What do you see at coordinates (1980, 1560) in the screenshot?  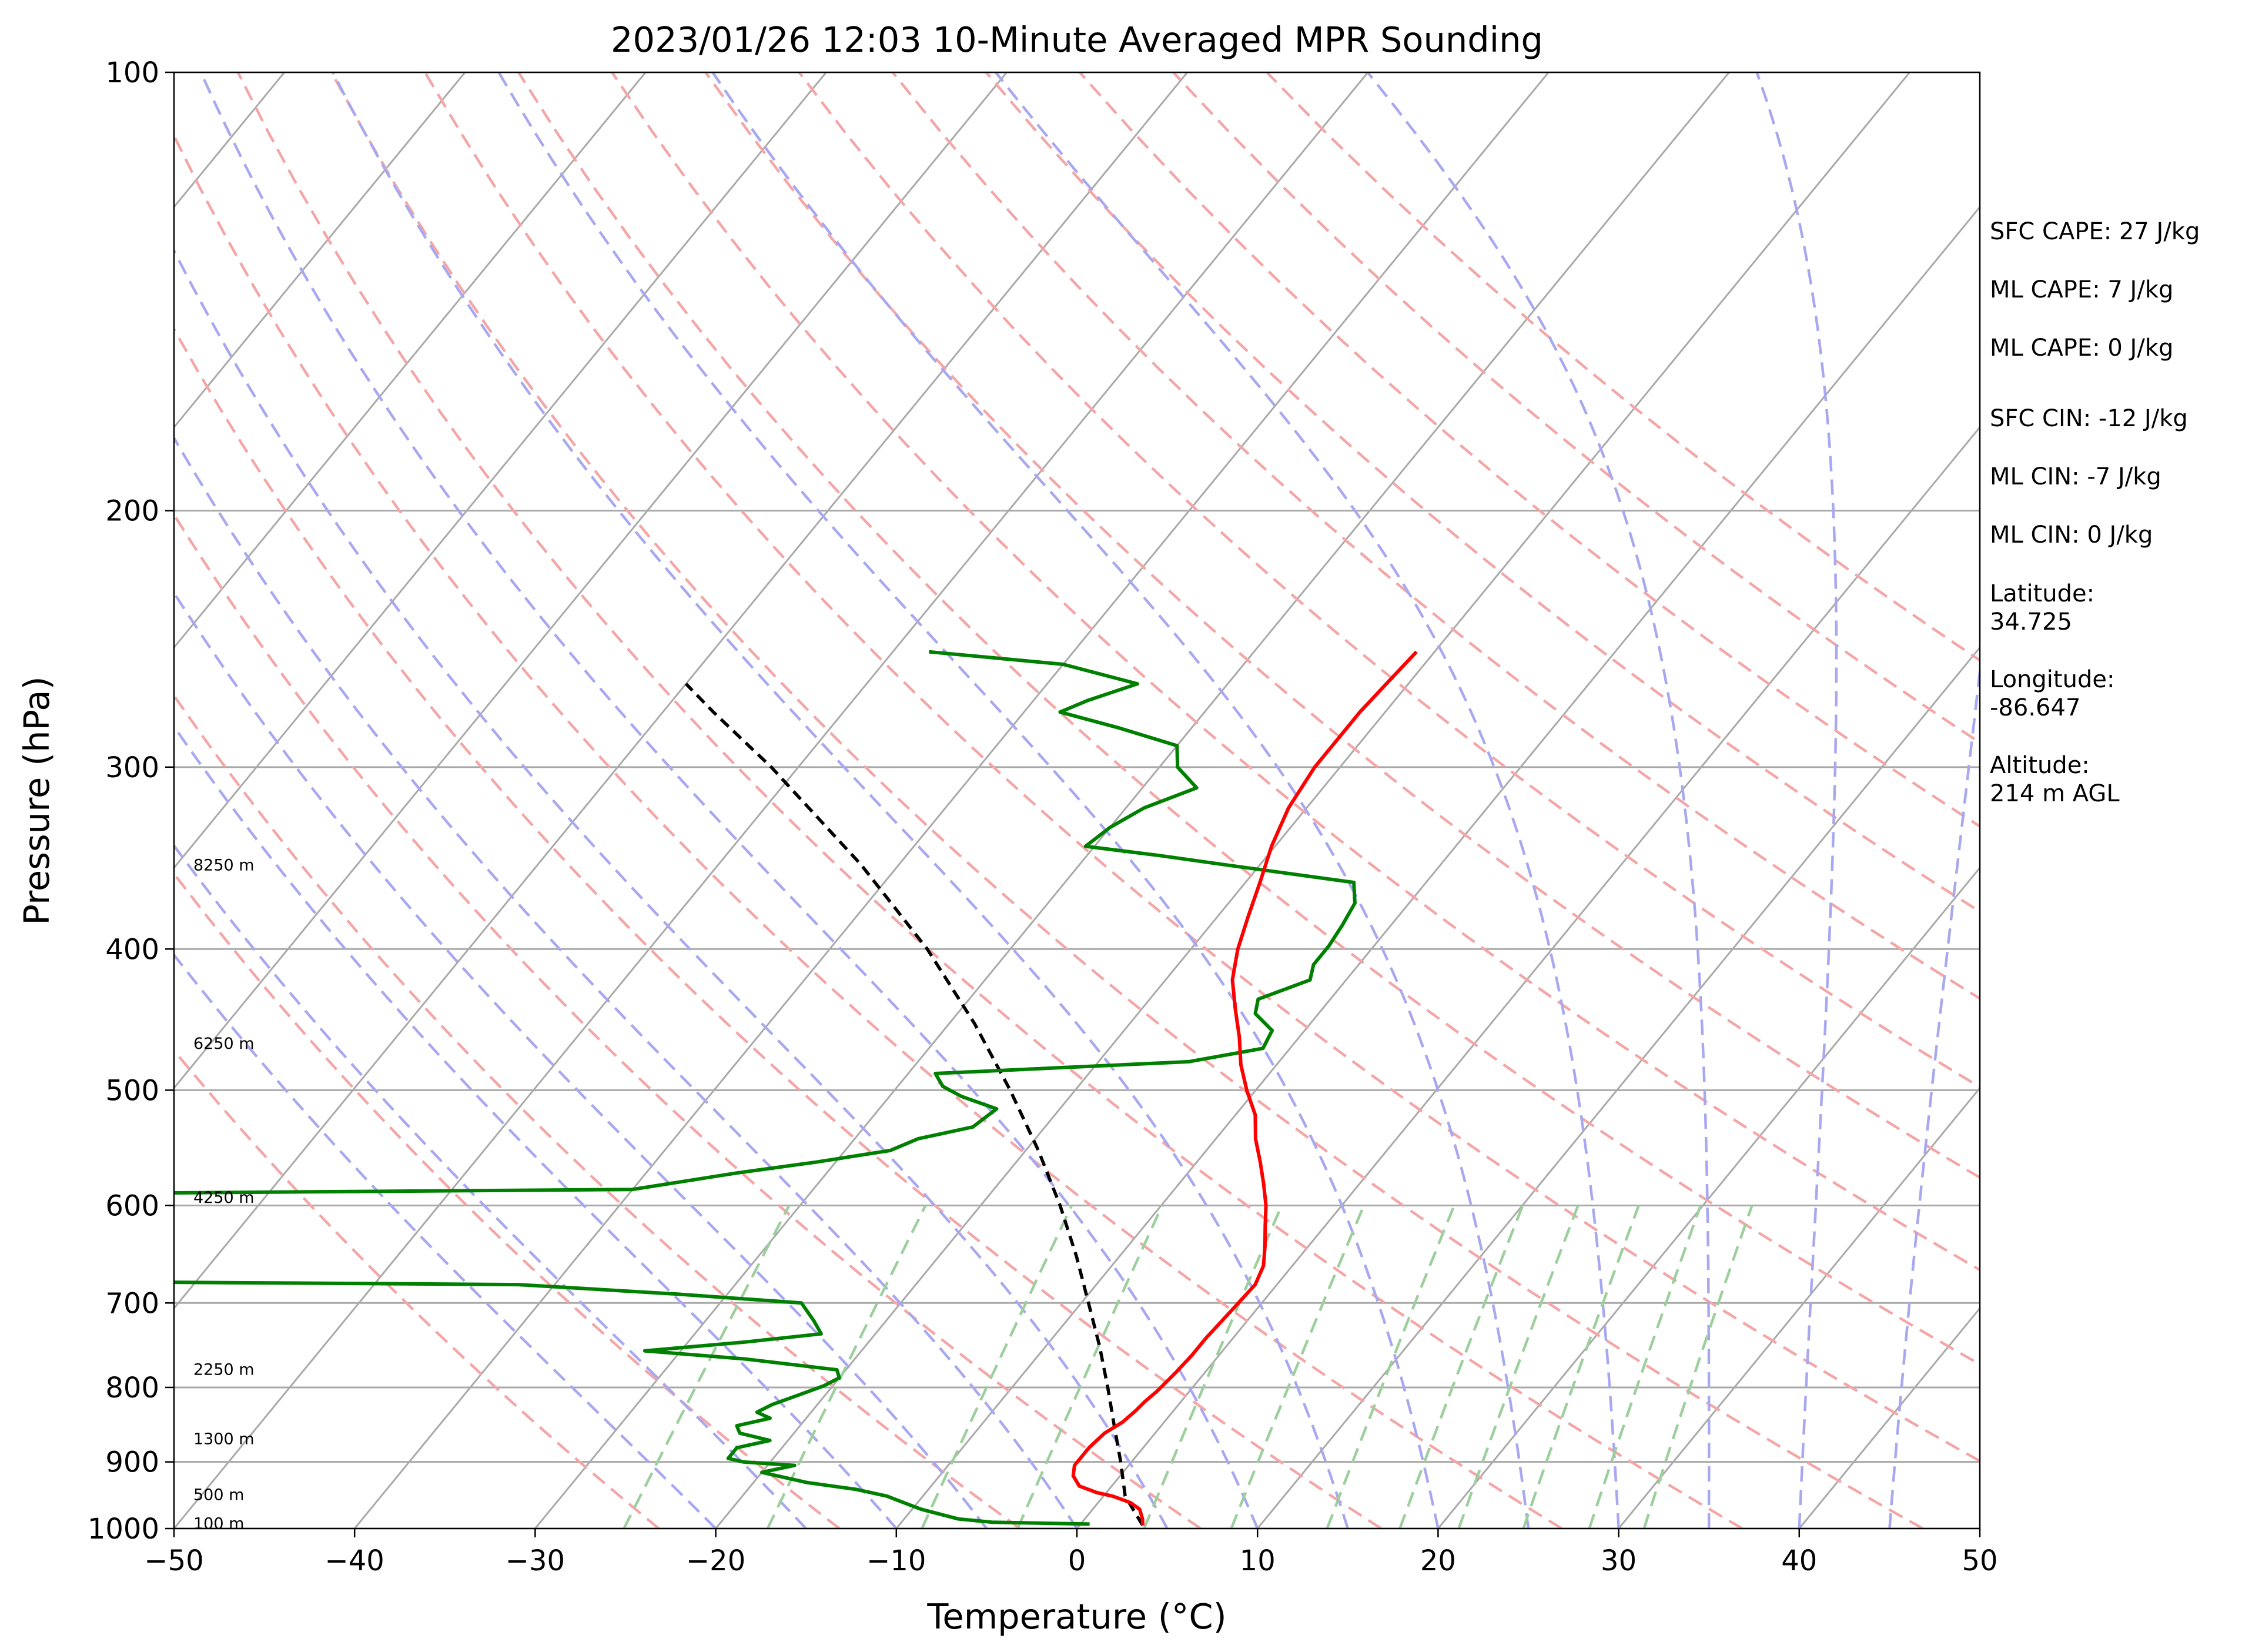 I see `x-tick-label: 50` at bounding box center [1980, 1560].